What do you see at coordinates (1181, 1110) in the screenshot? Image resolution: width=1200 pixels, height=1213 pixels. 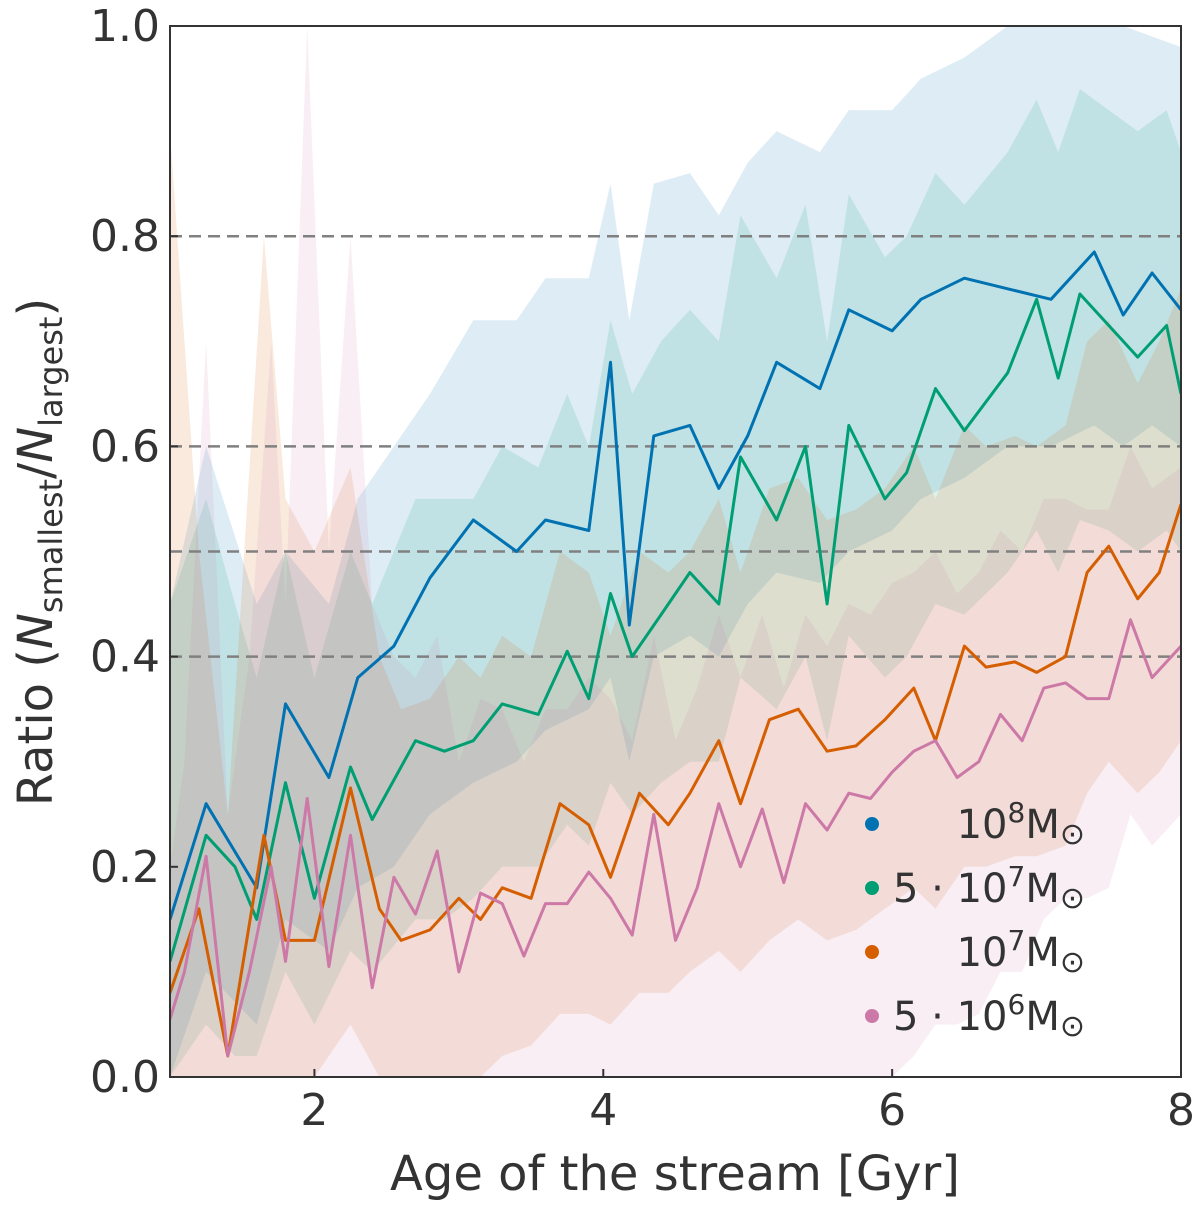 I see `x-tick-label: 8` at bounding box center [1181, 1110].